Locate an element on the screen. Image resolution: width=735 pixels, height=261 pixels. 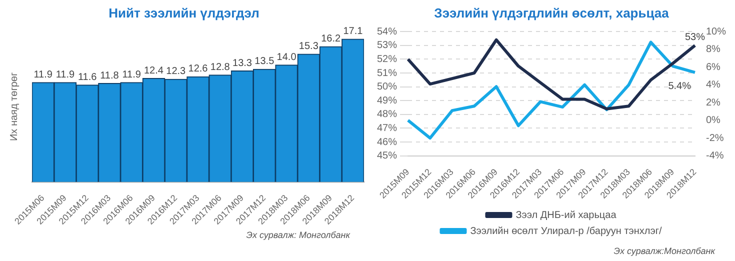
data-label: 53% is located at coordinates (695, 38).